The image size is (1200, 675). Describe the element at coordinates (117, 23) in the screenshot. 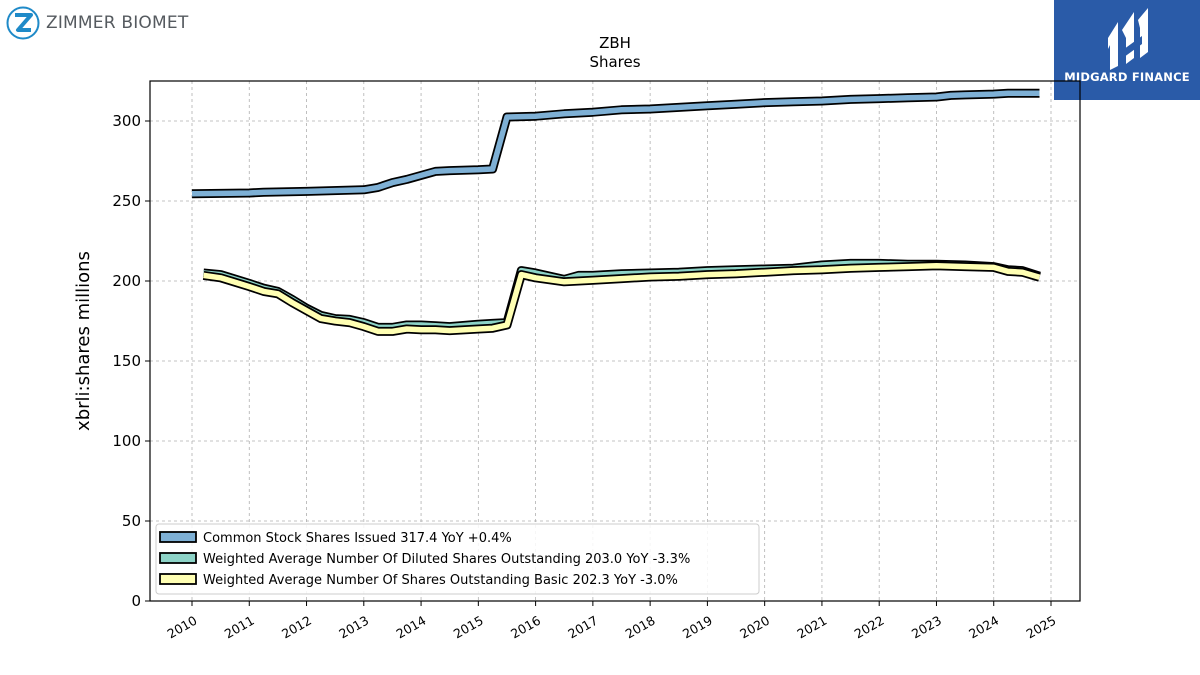

I see `company-logo-text: ZIMMER BIOMET` at that location.